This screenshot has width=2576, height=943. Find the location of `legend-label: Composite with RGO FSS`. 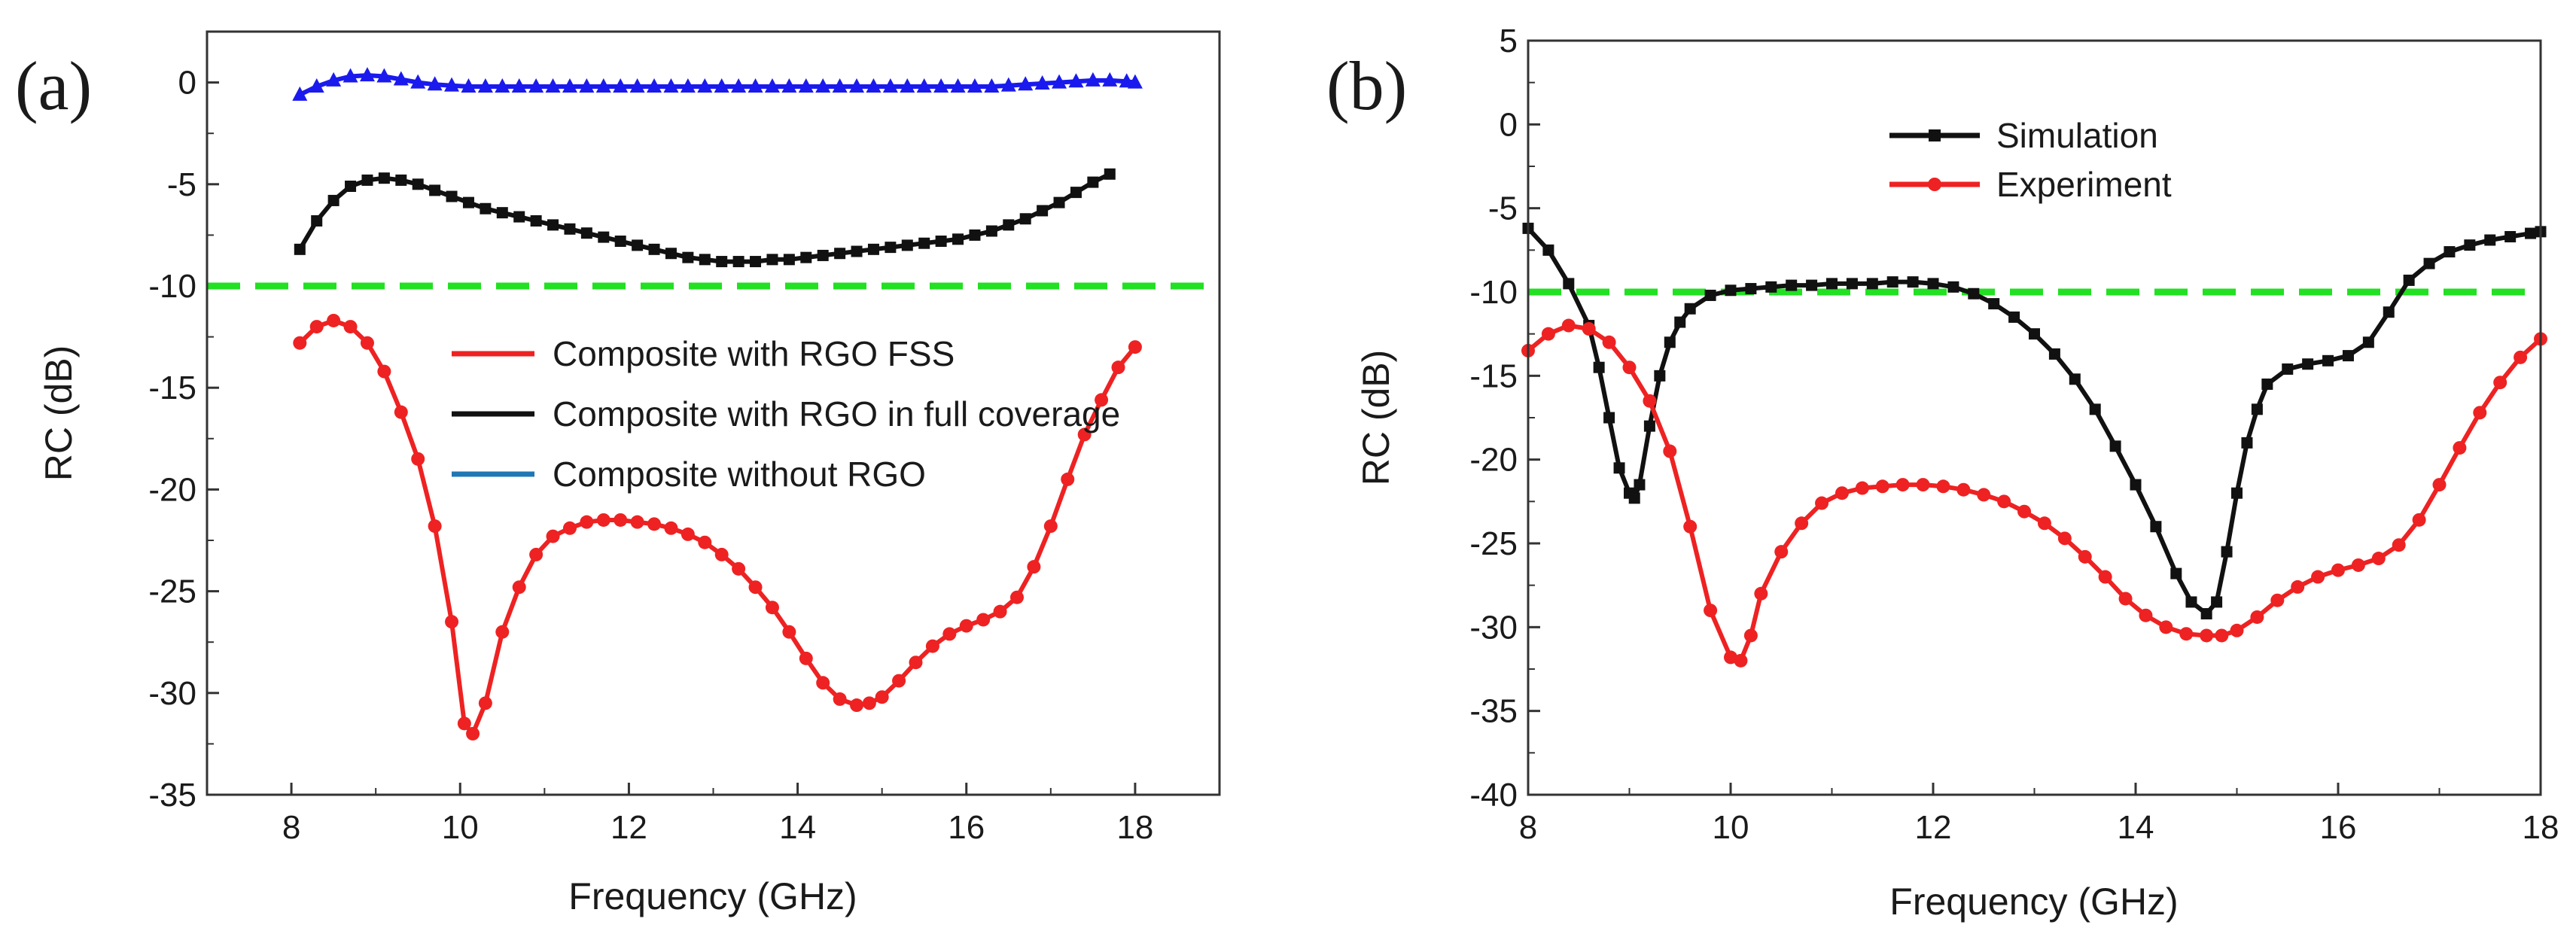

legend-label: Composite with RGO FSS is located at coordinates (754, 353).